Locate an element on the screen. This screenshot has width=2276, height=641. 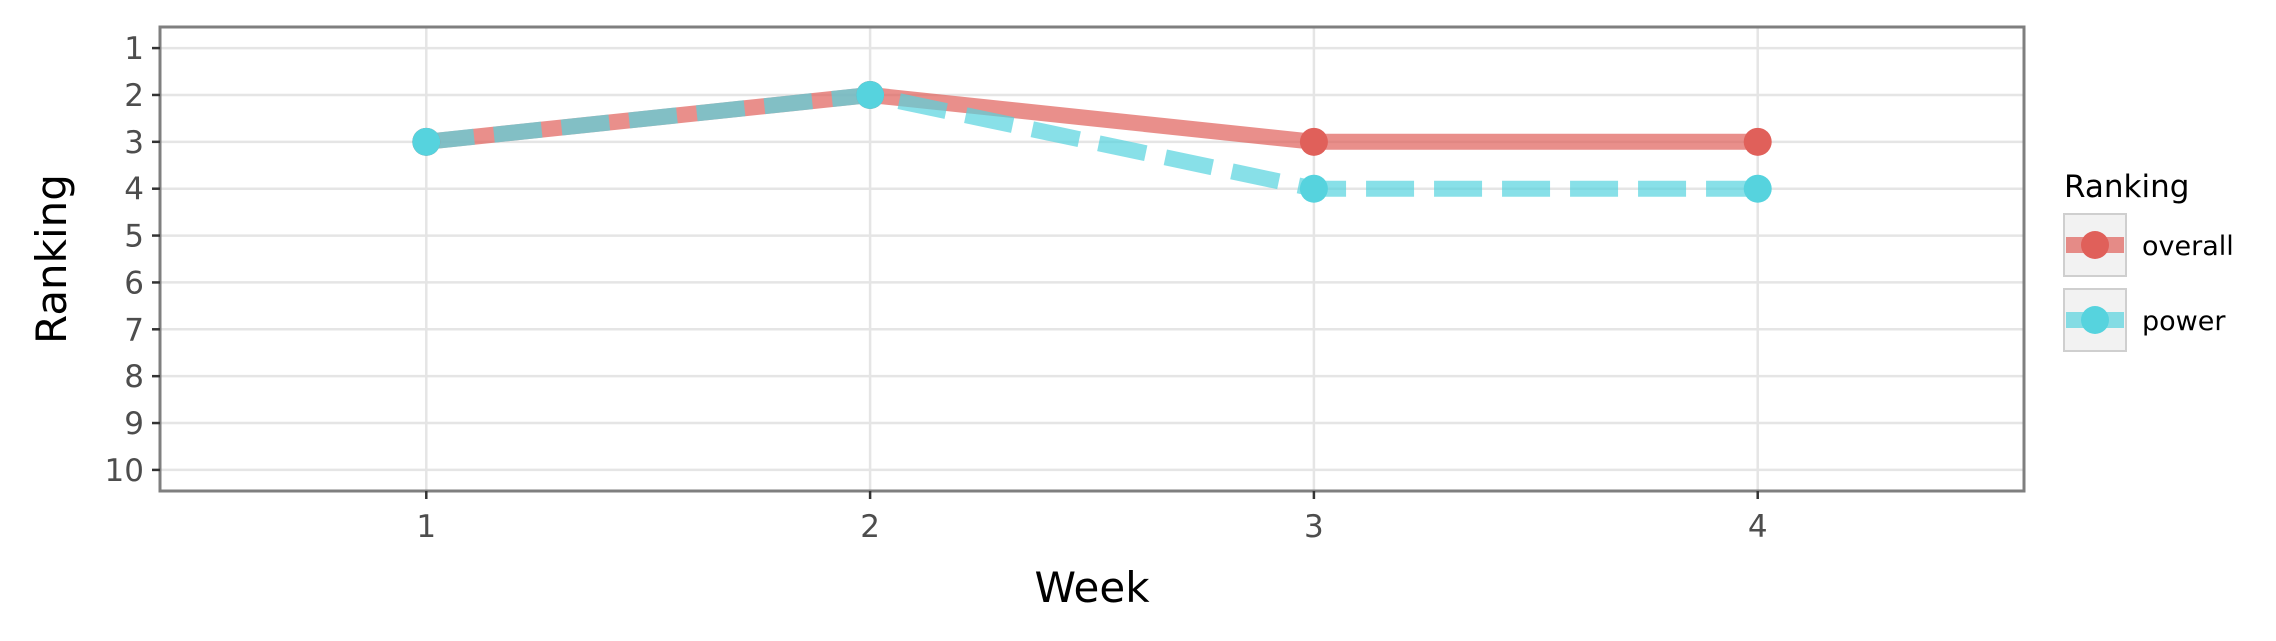
y-tick-label: 7 is located at coordinates (134, 330).